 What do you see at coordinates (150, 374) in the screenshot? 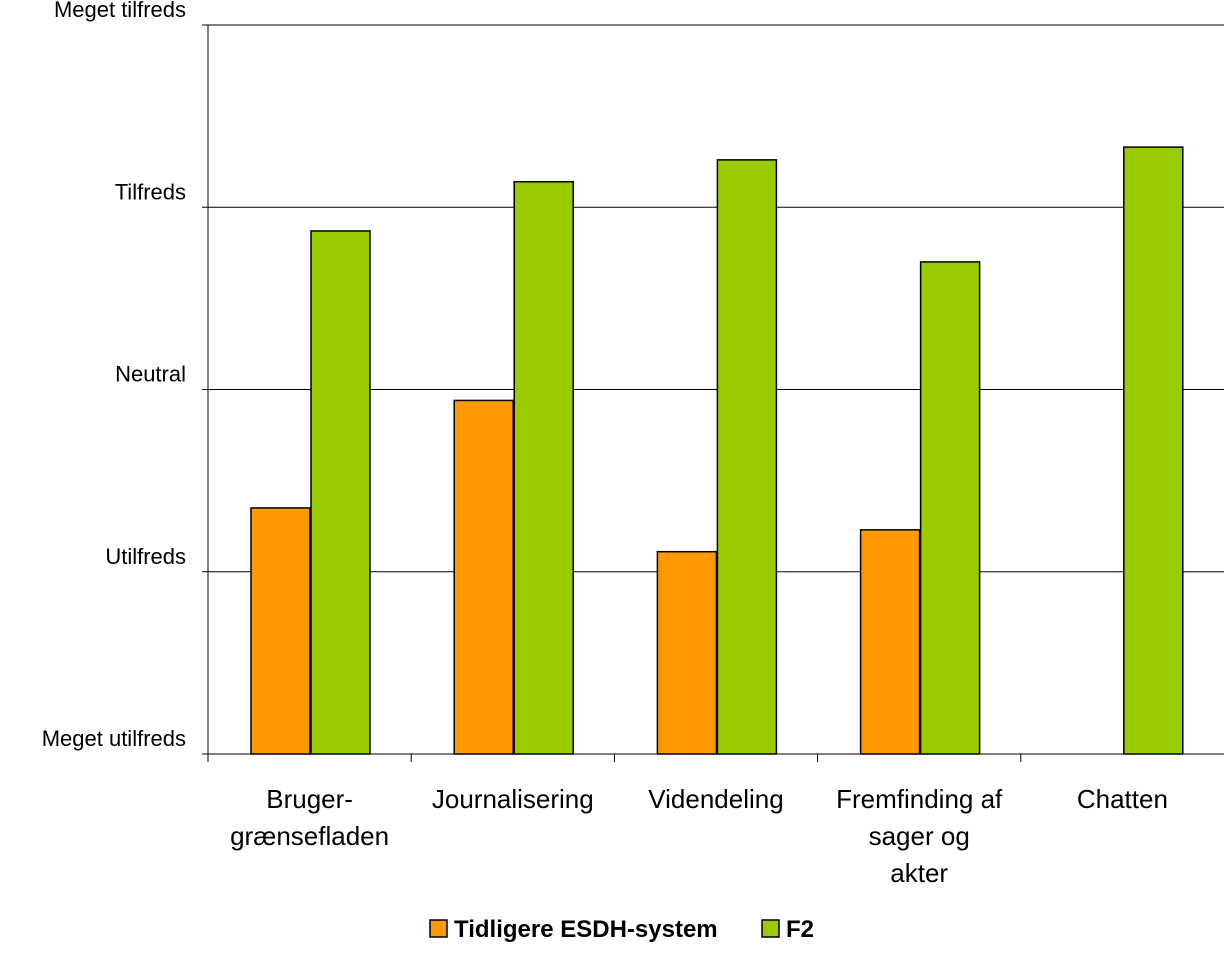
I see `y-tick-label: Neutral` at bounding box center [150, 374].